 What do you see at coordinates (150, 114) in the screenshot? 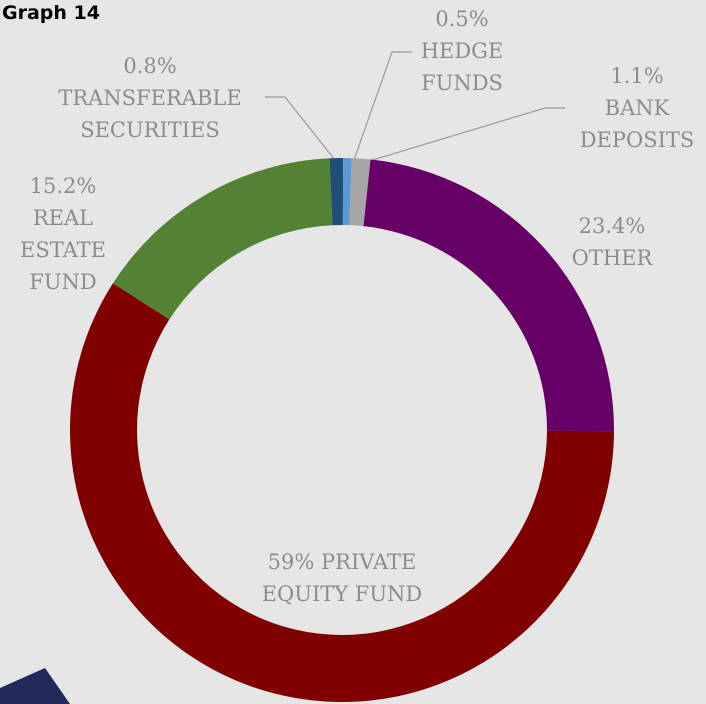
I see `category-label: TRANSFERABLE SECURITIES` at bounding box center [150, 114].